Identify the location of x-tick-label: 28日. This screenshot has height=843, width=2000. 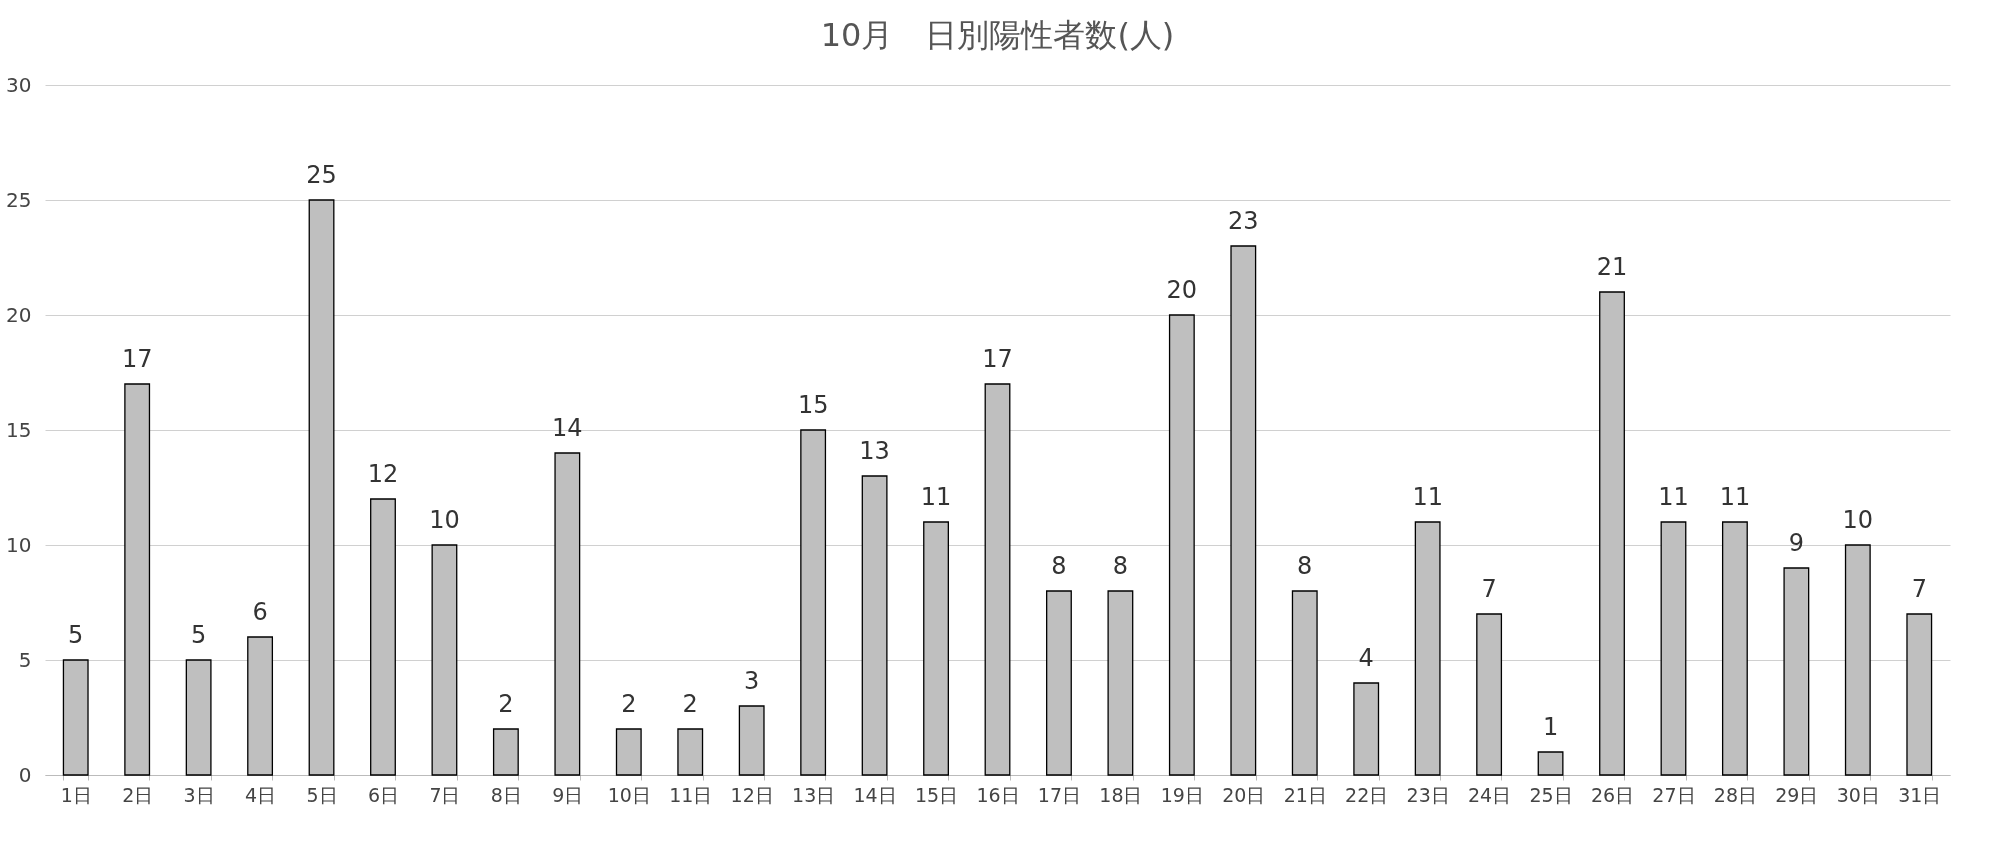
(1735, 794).